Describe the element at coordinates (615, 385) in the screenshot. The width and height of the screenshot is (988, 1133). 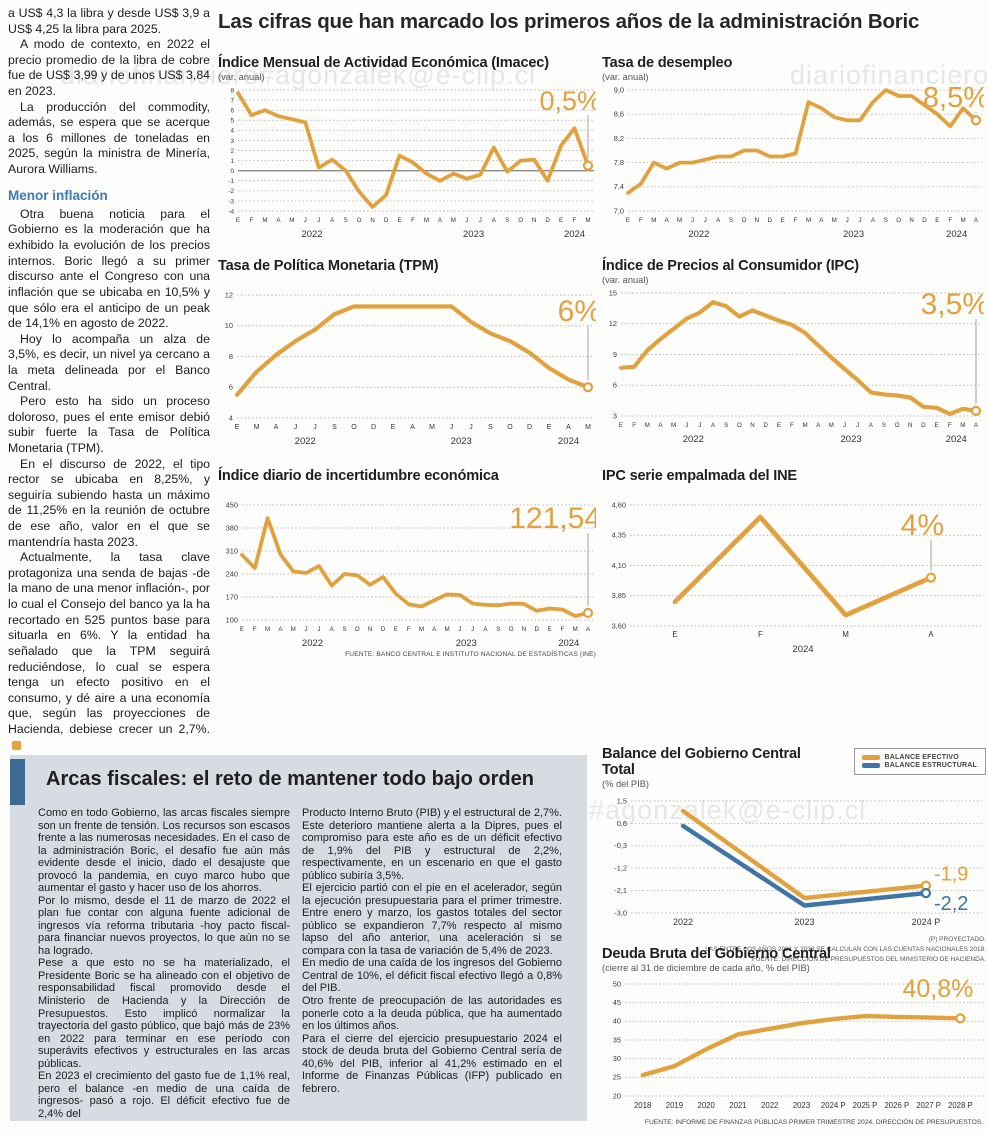
I see `svg-text: 6` at that location.